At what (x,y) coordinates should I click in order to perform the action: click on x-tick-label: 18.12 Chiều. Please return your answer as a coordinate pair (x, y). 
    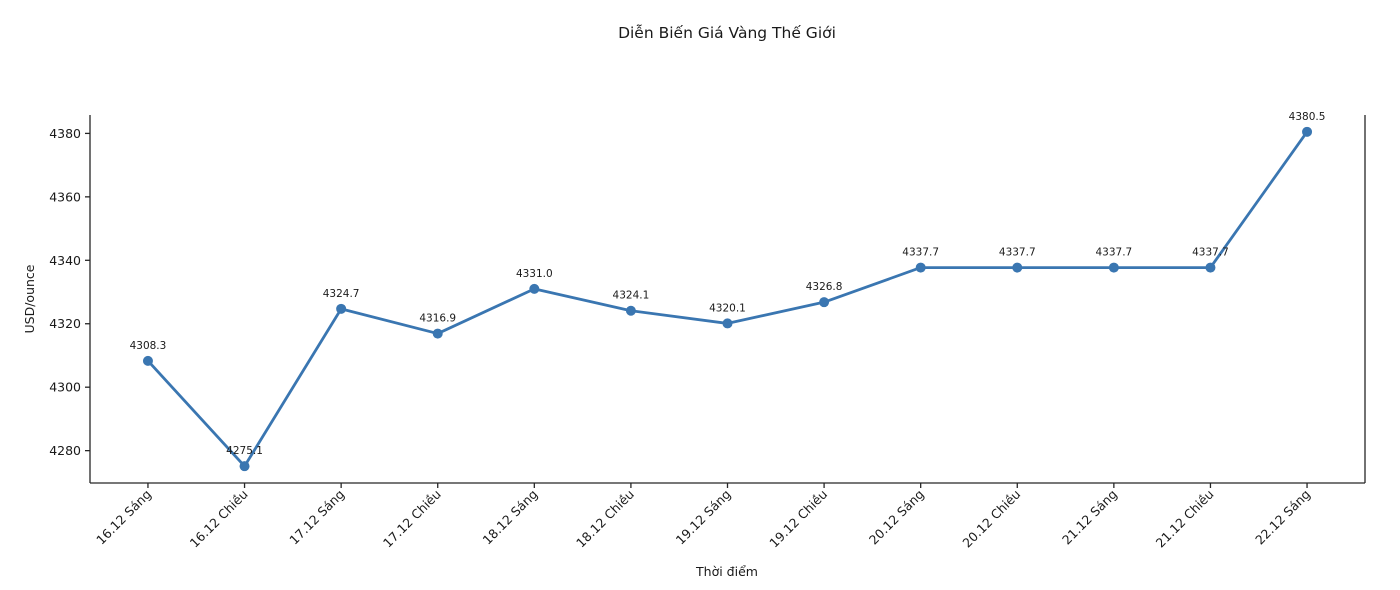
    Looking at the image, I should click on (605, 519).